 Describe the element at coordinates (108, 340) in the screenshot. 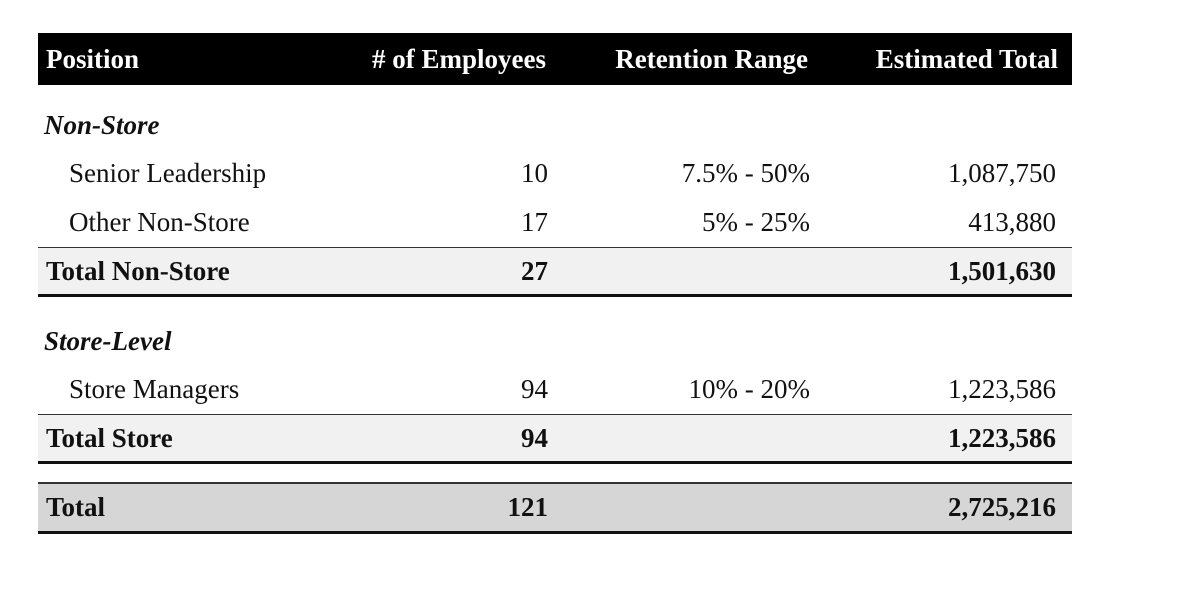

I see `section-title: Store-Level` at that location.